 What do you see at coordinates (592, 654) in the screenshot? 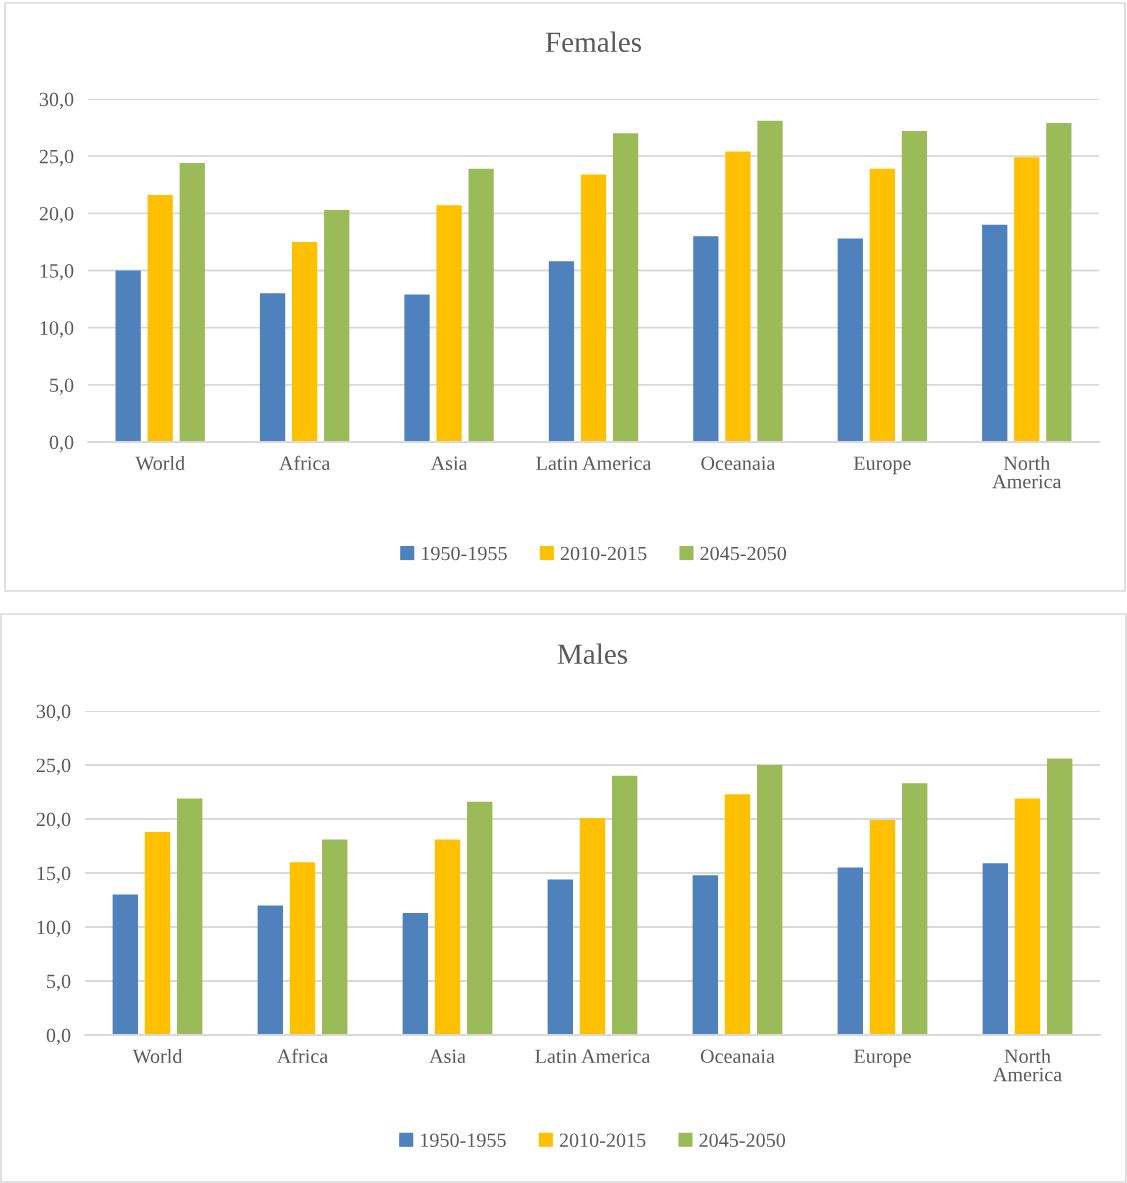
I see `chart-title: Males` at bounding box center [592, 654].